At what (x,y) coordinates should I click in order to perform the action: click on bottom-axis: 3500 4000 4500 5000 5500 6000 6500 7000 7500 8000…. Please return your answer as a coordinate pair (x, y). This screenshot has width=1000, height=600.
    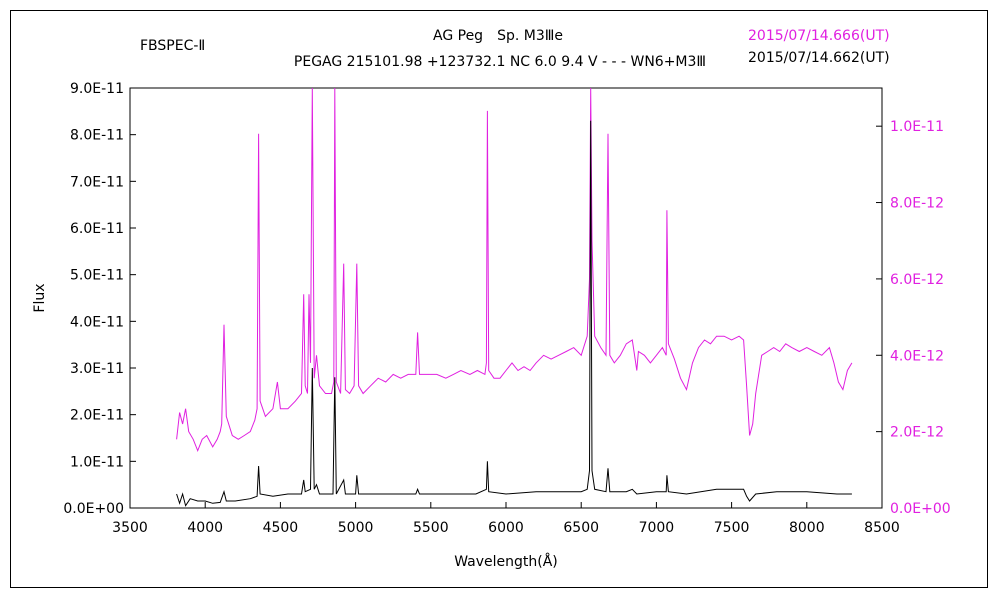
    Looking at the image, I should click on (506, 519).